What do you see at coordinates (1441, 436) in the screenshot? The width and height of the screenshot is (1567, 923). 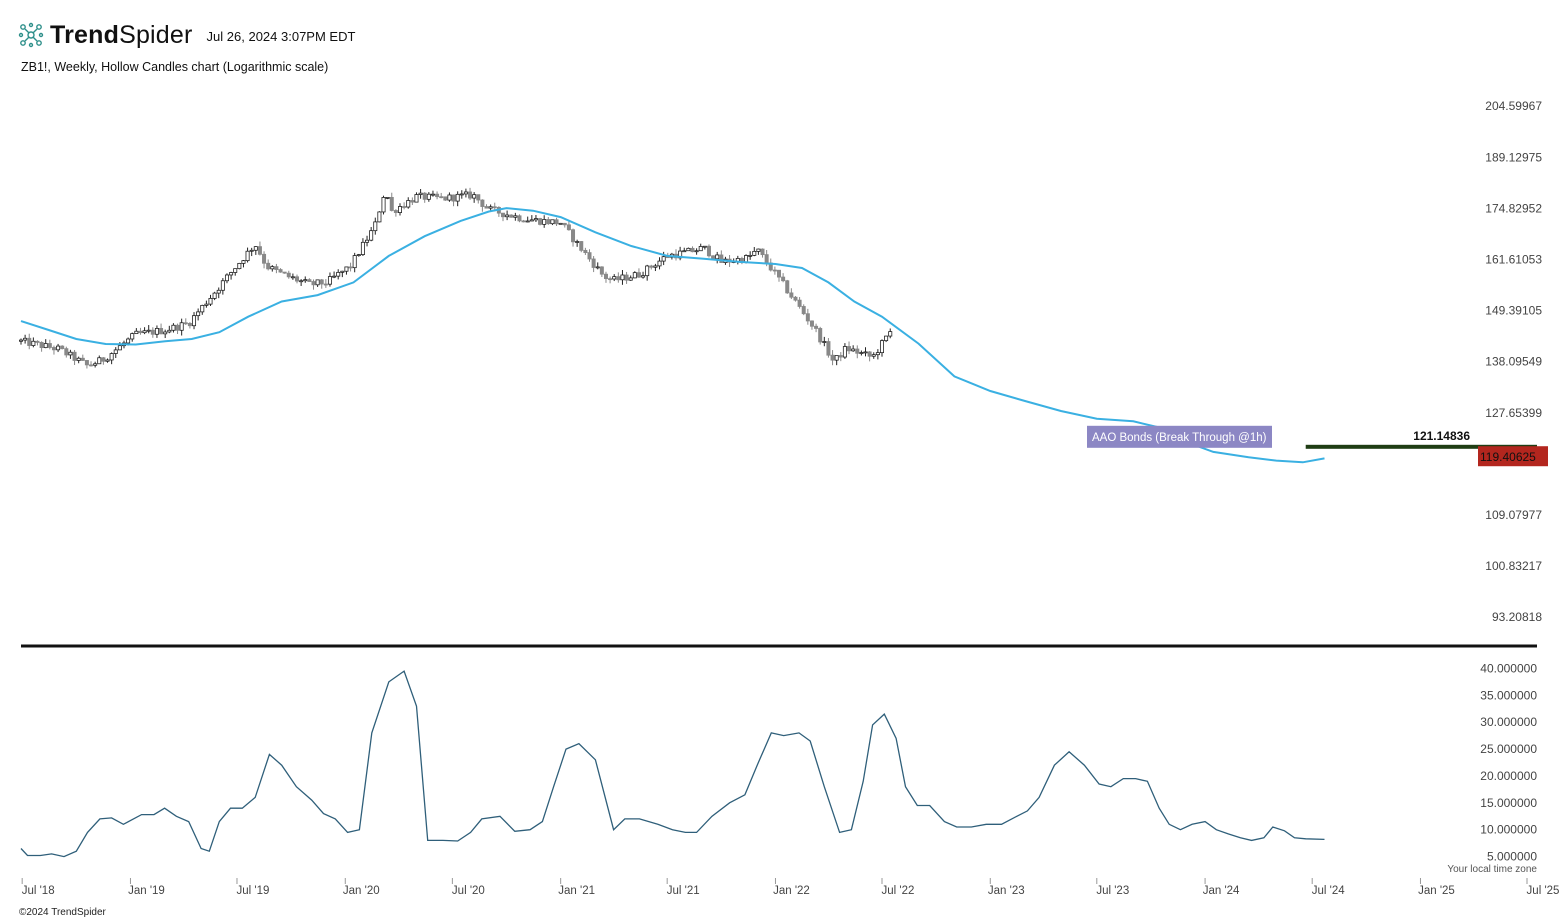 I see `level-value-label: 121.14836` at bounding box center [1441, 436].